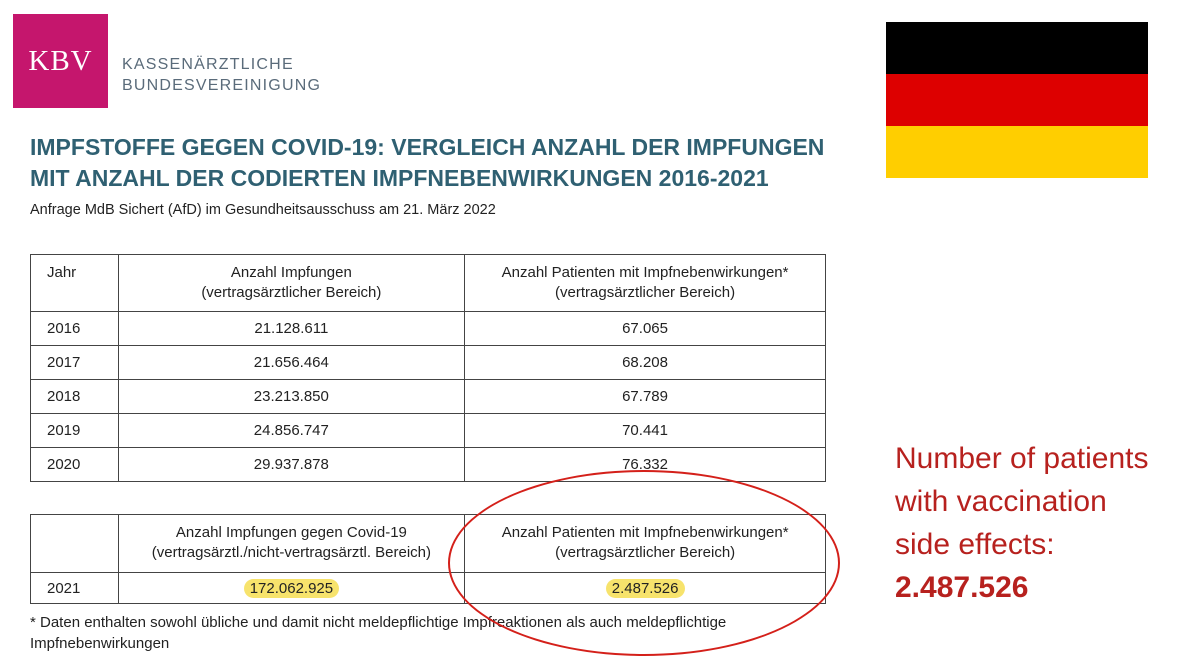 The height and width of the screenshot is (663, 1200). I want to click on footnote-line-2: Impfnebenwirkungen, so click(100, 643).